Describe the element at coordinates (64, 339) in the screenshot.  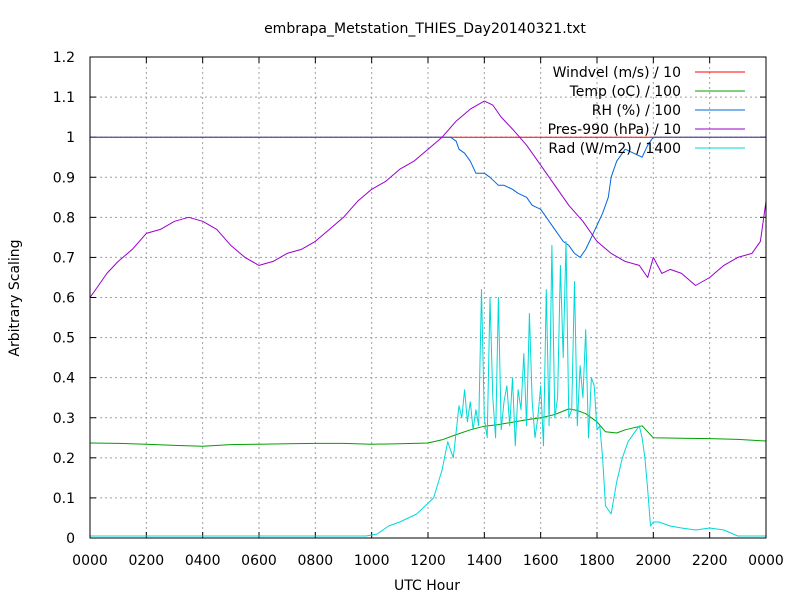
I see `y-tick-label: 0.5` at that location.